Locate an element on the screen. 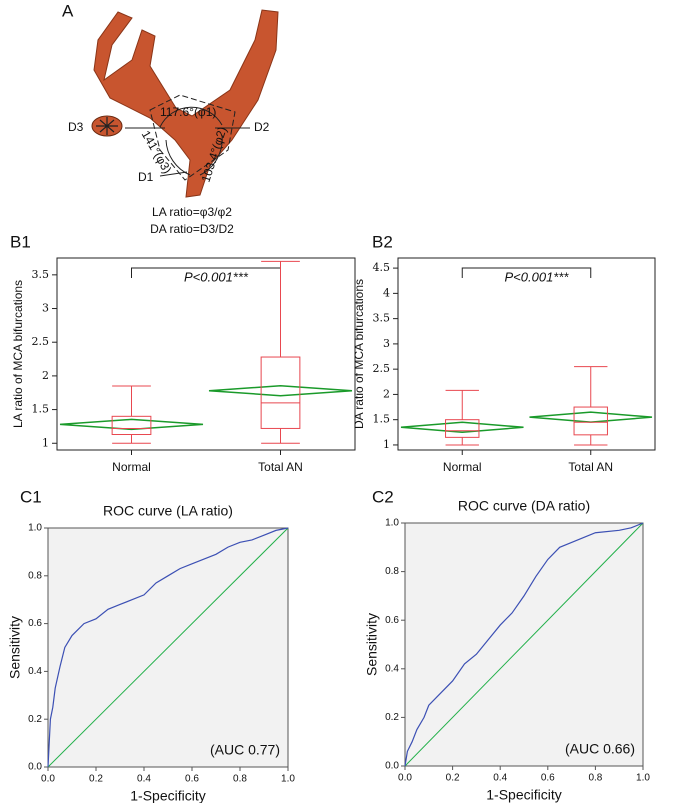  formula: LA ratio=φ3/φ2 is located at coordinates (192, 212).